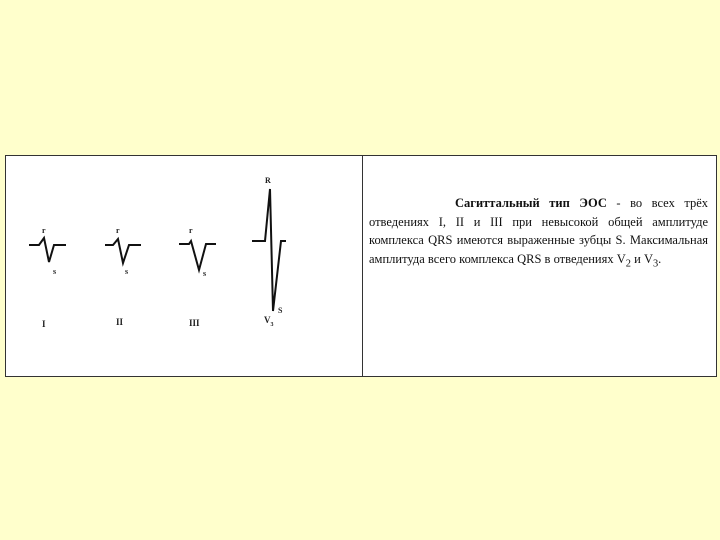  What do you see at coordinates (268, 180) in the screenshot?
I see `lead-V3-r-label: R` at bounding box center [268, 180].